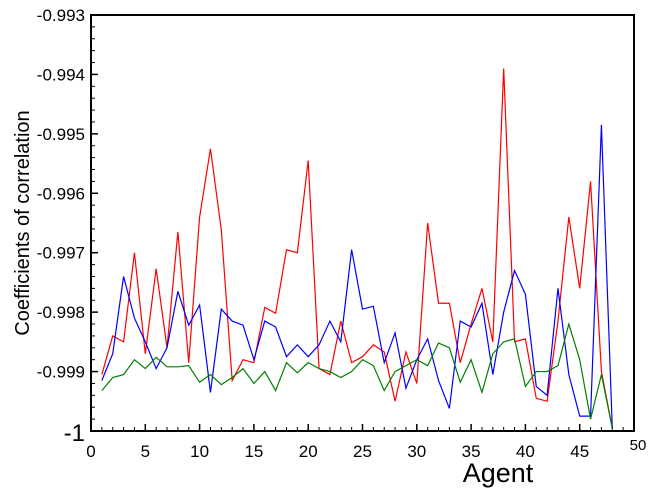 This screenshot has width=648, height=492. Describe the element at coordinates (416, 451) in the screenshot. I see `x-tick-label: 30` at that location.